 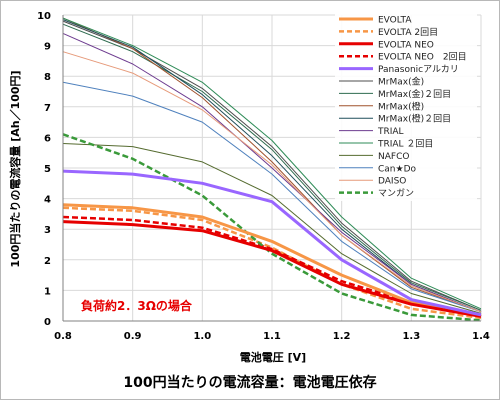 I want to click on x-tick-label: 0.9, so click(x=133, y=336).